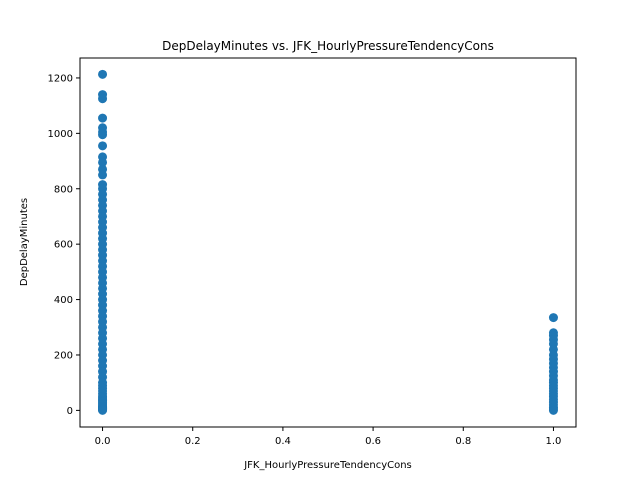  What do you see at coordinates (328, 437) in the screenshot?
I see `x-axis-ticks: 0.0 0.2 0.4 0.6 0.8 1.0` at bounding box center [328, 437].